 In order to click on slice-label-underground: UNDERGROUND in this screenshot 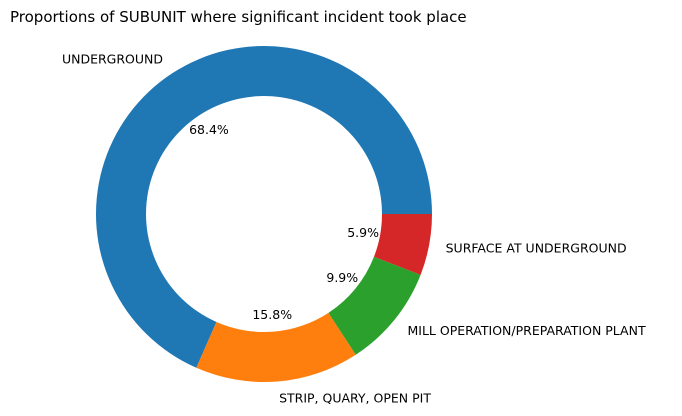, I will do `click(112, 59)`.